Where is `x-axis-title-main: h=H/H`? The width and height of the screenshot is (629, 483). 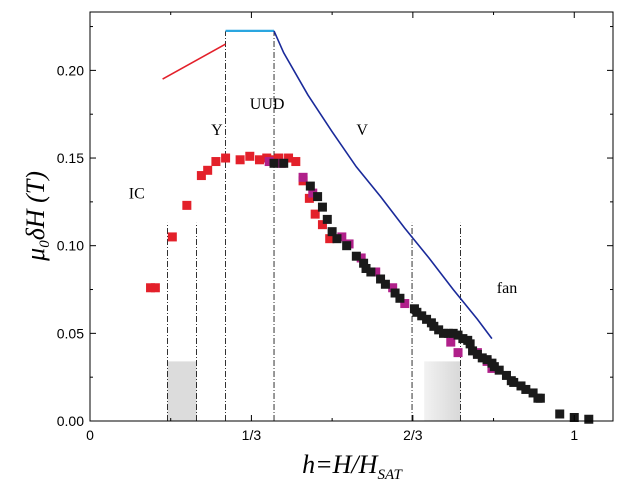
x-axis-title-main: h=H/H is located at coordinates (340, 464).